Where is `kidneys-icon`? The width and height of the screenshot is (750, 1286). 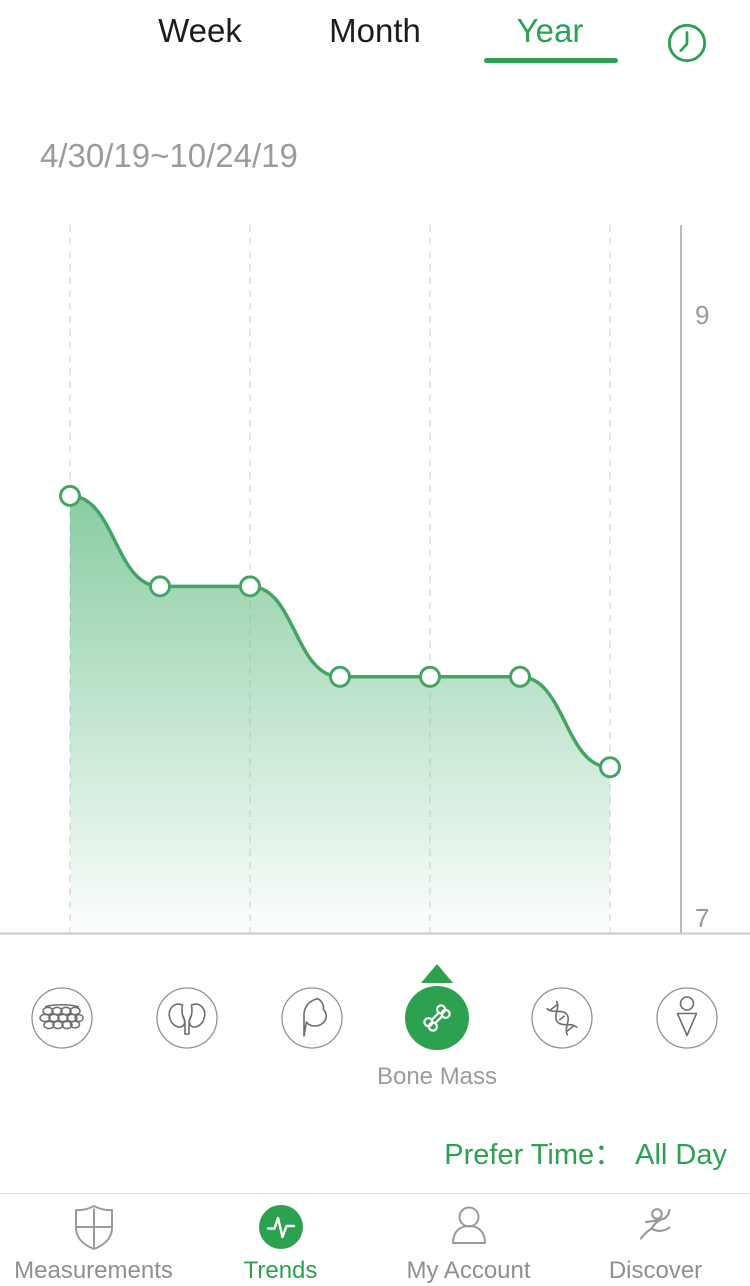
kidneys-icon is located at coordinates (187, 1018).